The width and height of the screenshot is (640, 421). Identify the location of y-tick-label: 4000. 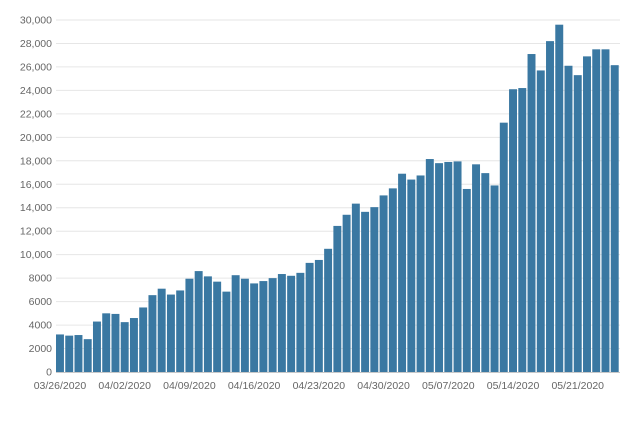
(41, 326).